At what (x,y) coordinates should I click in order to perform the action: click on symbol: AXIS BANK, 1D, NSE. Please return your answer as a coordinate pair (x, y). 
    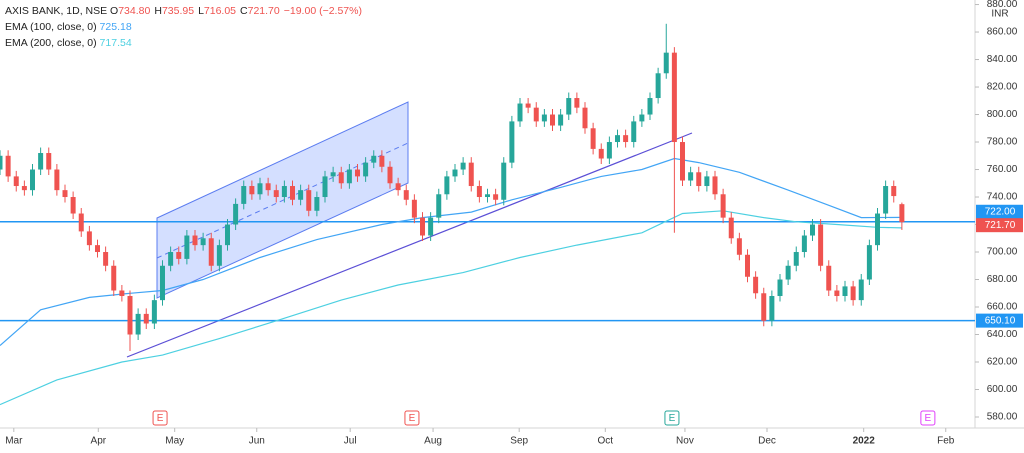
    Looking at the image, I should click on (56, 11).